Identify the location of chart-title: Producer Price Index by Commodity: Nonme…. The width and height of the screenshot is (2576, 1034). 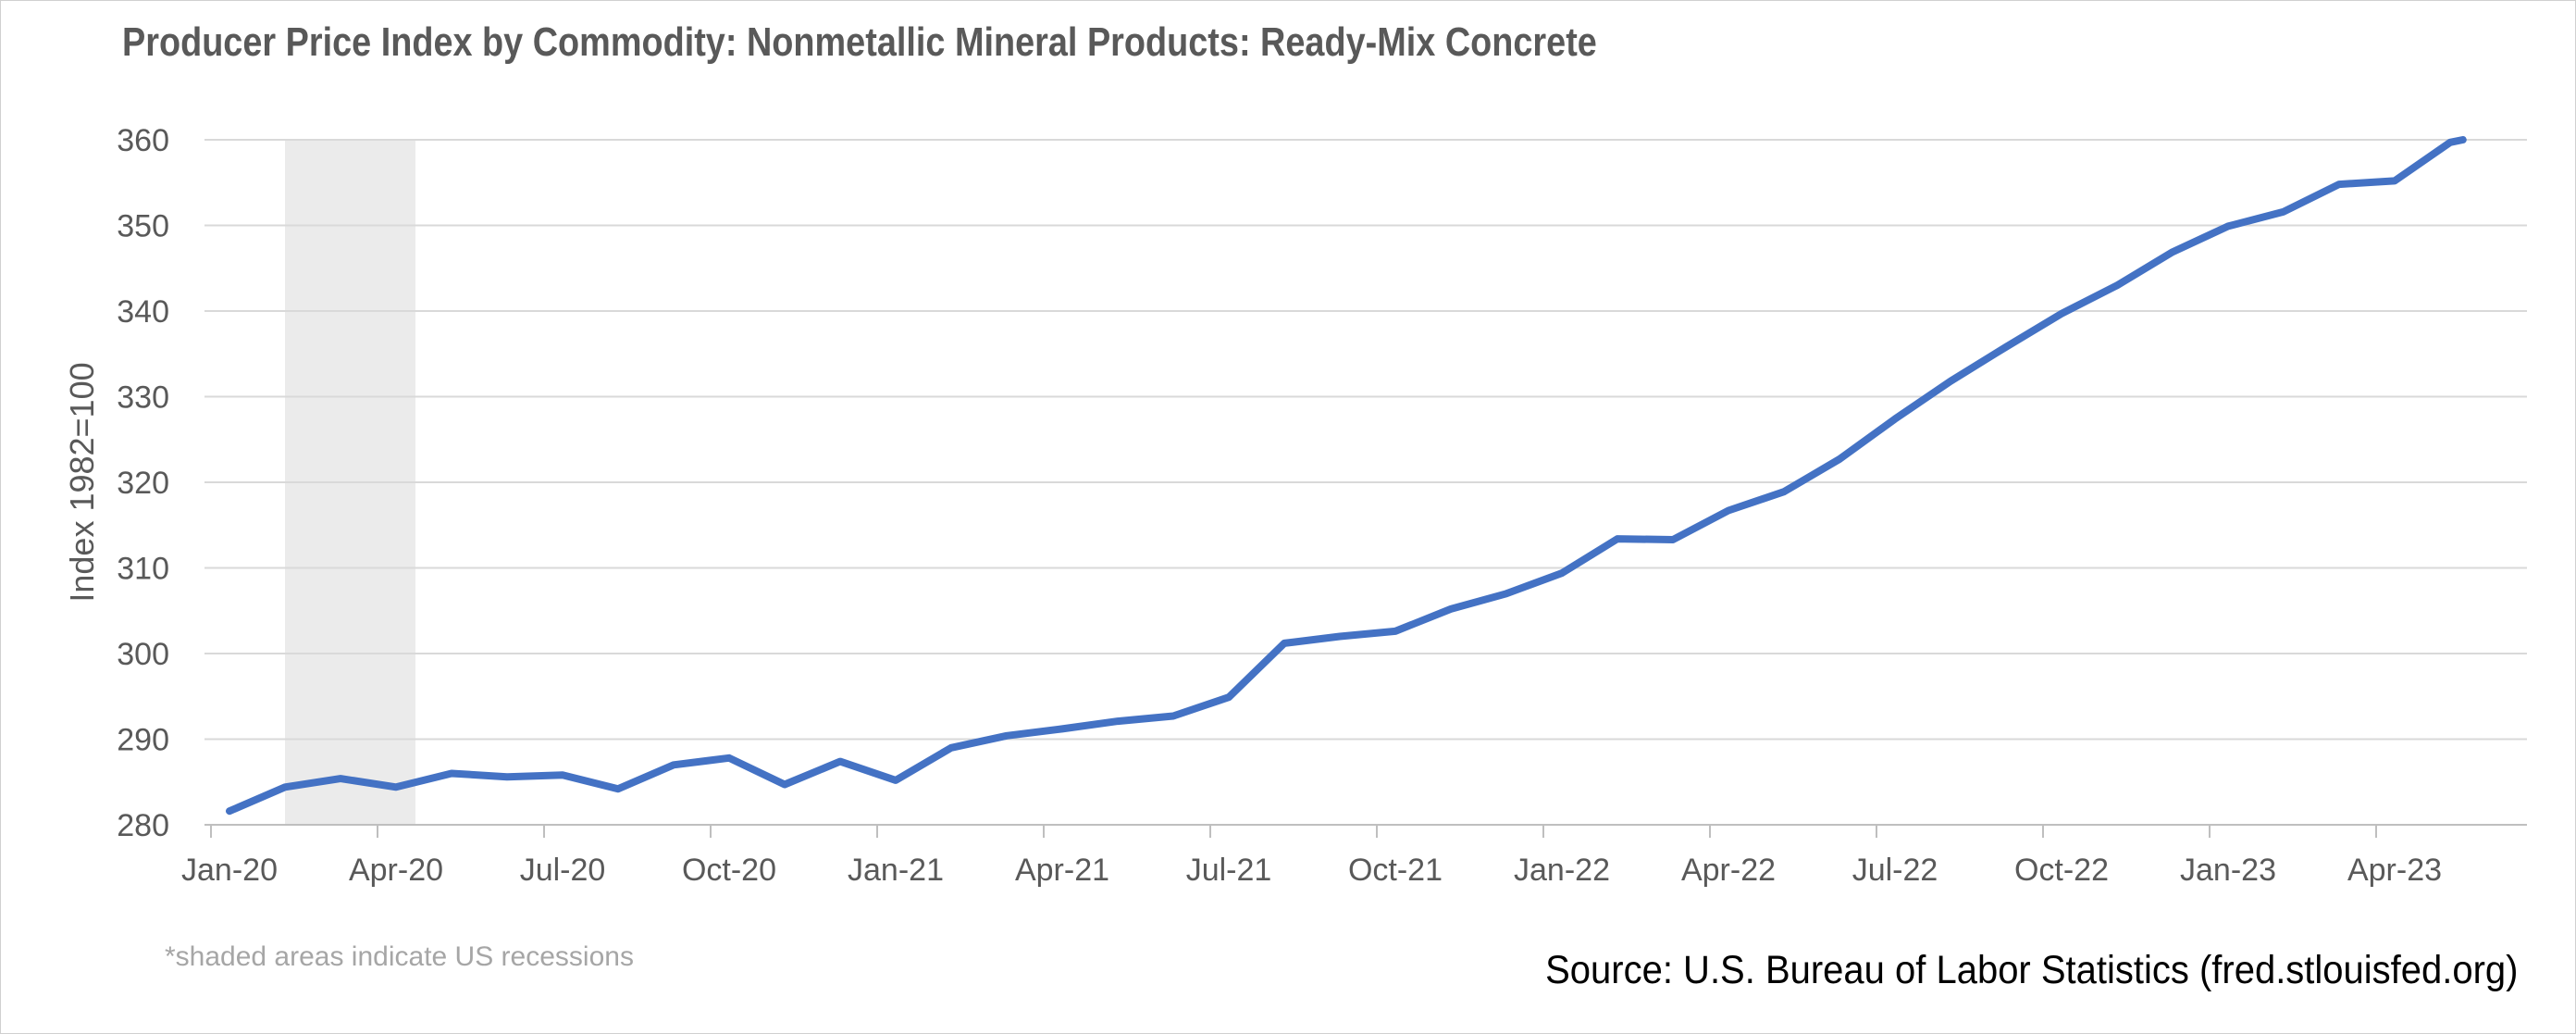
(860, 42).